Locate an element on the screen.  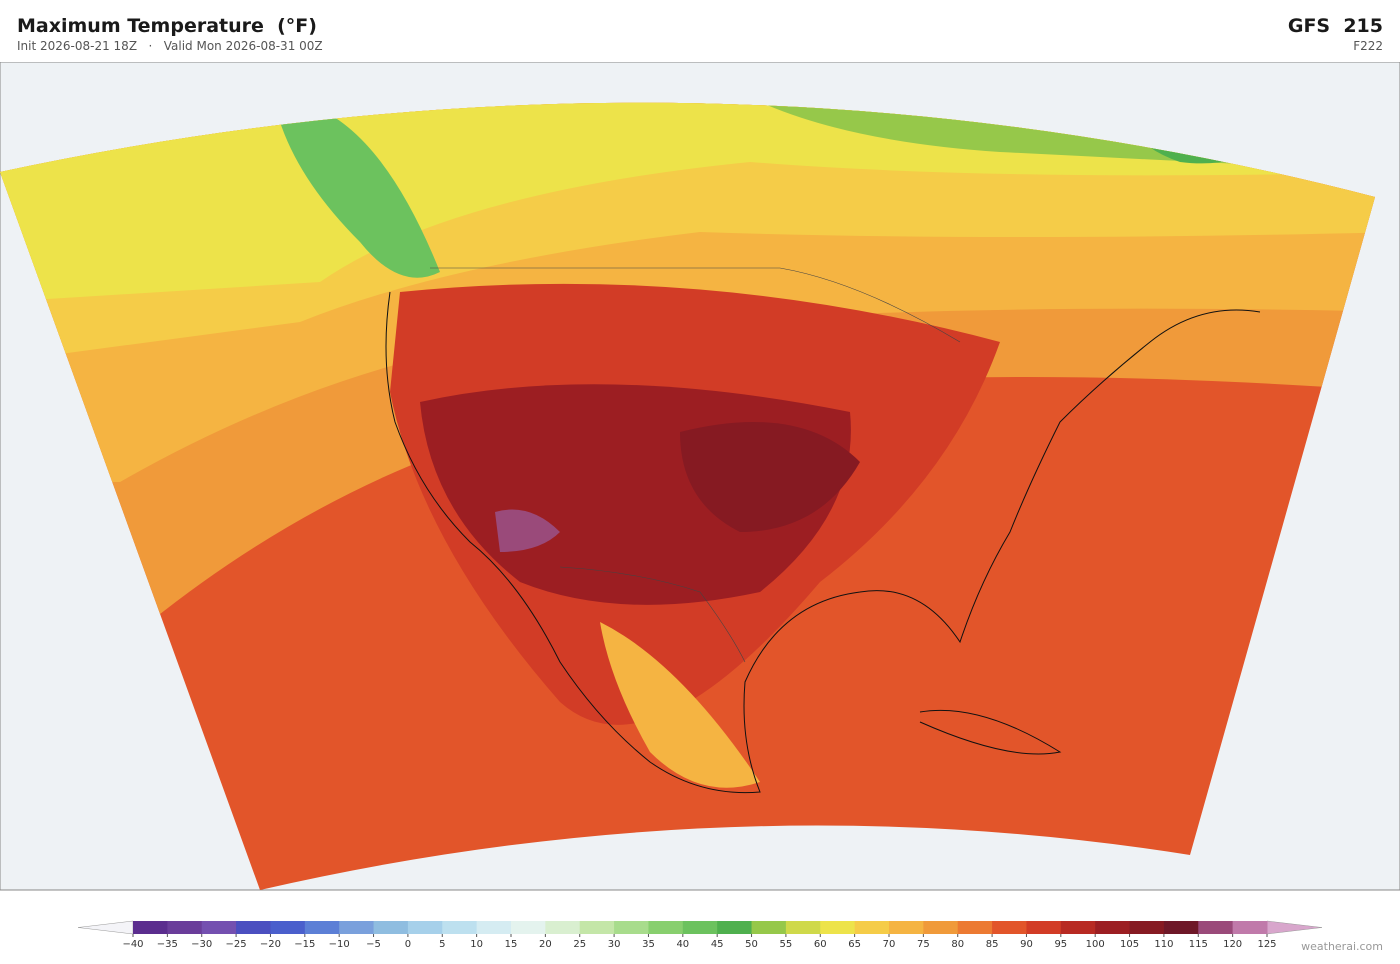
colorbar-tick-label: 65 is located at coordinates (854, 944).